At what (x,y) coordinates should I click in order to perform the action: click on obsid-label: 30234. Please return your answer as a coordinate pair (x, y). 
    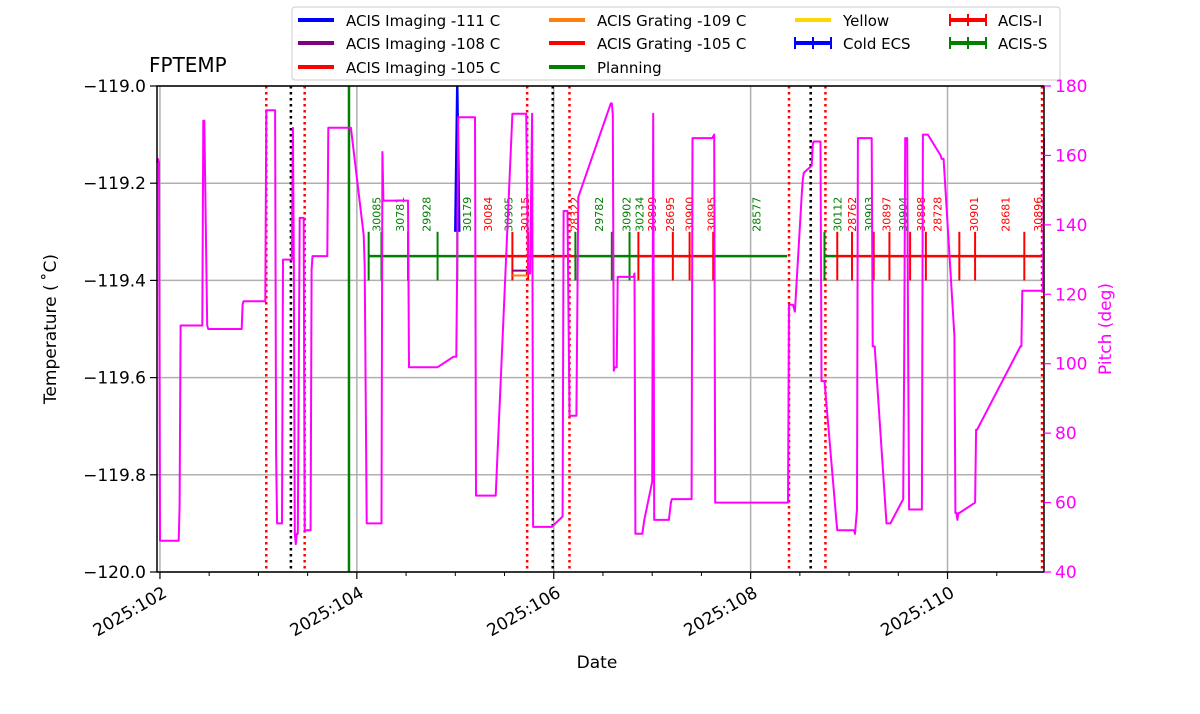
    Looking at the image, I should click on (639, 214).